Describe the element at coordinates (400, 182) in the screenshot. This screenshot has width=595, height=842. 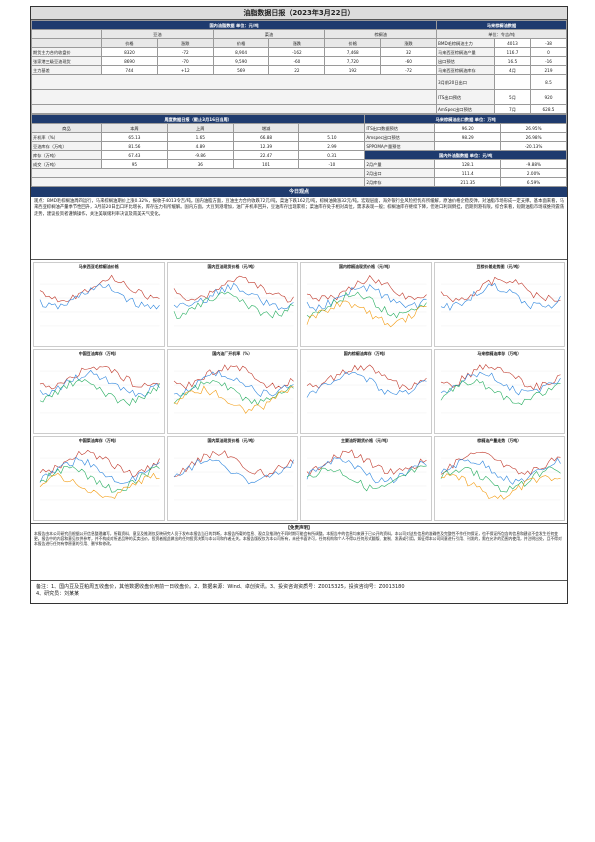
I see `spot-label: 2月库存` at that location.